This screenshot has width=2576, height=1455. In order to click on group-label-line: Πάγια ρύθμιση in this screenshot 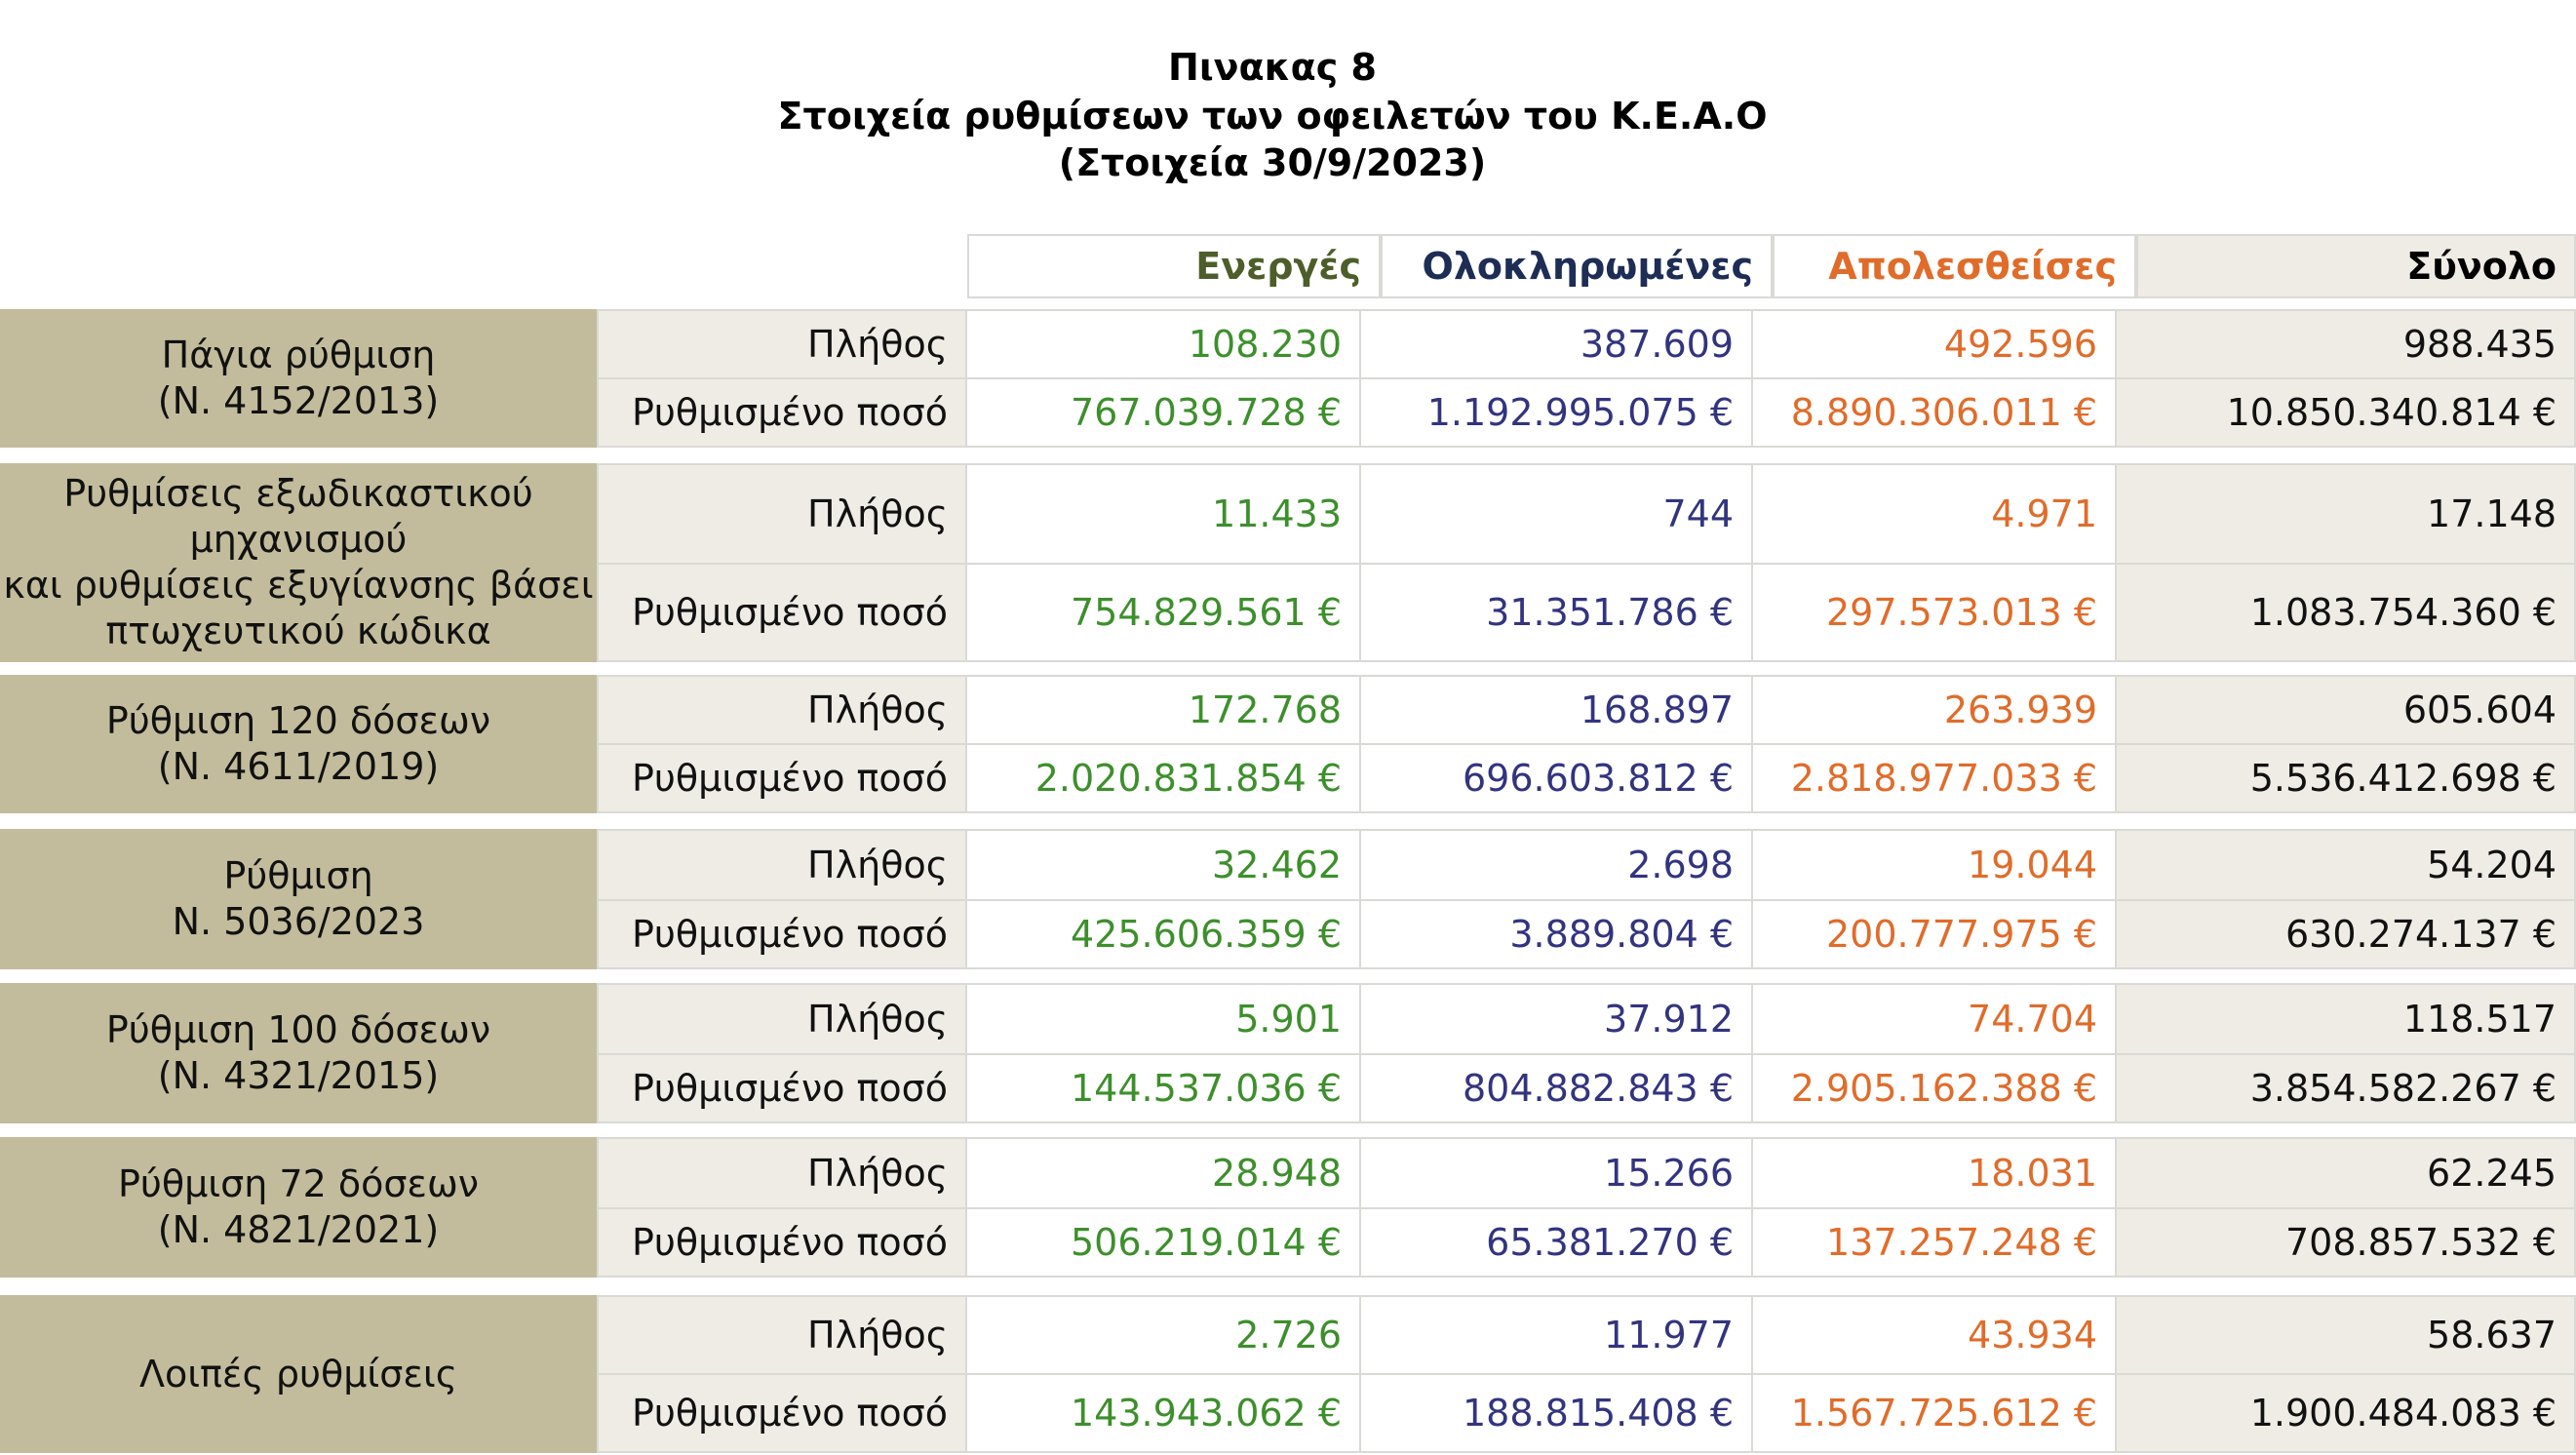, I will do `click(298, 355)`.